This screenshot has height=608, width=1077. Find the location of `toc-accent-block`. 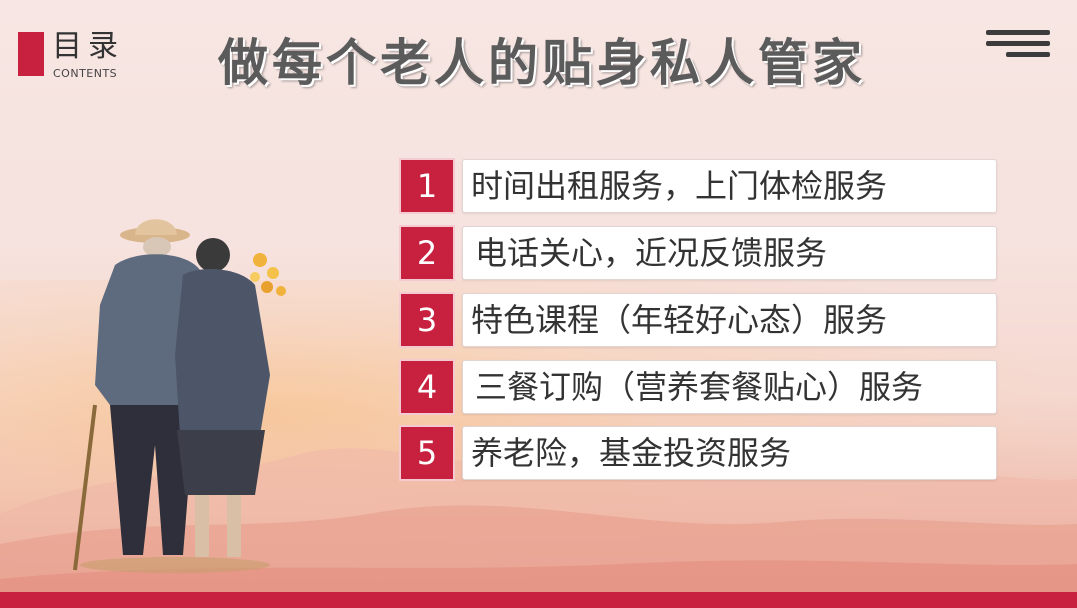

toc-accent-block is located at coordinates (31, 54).